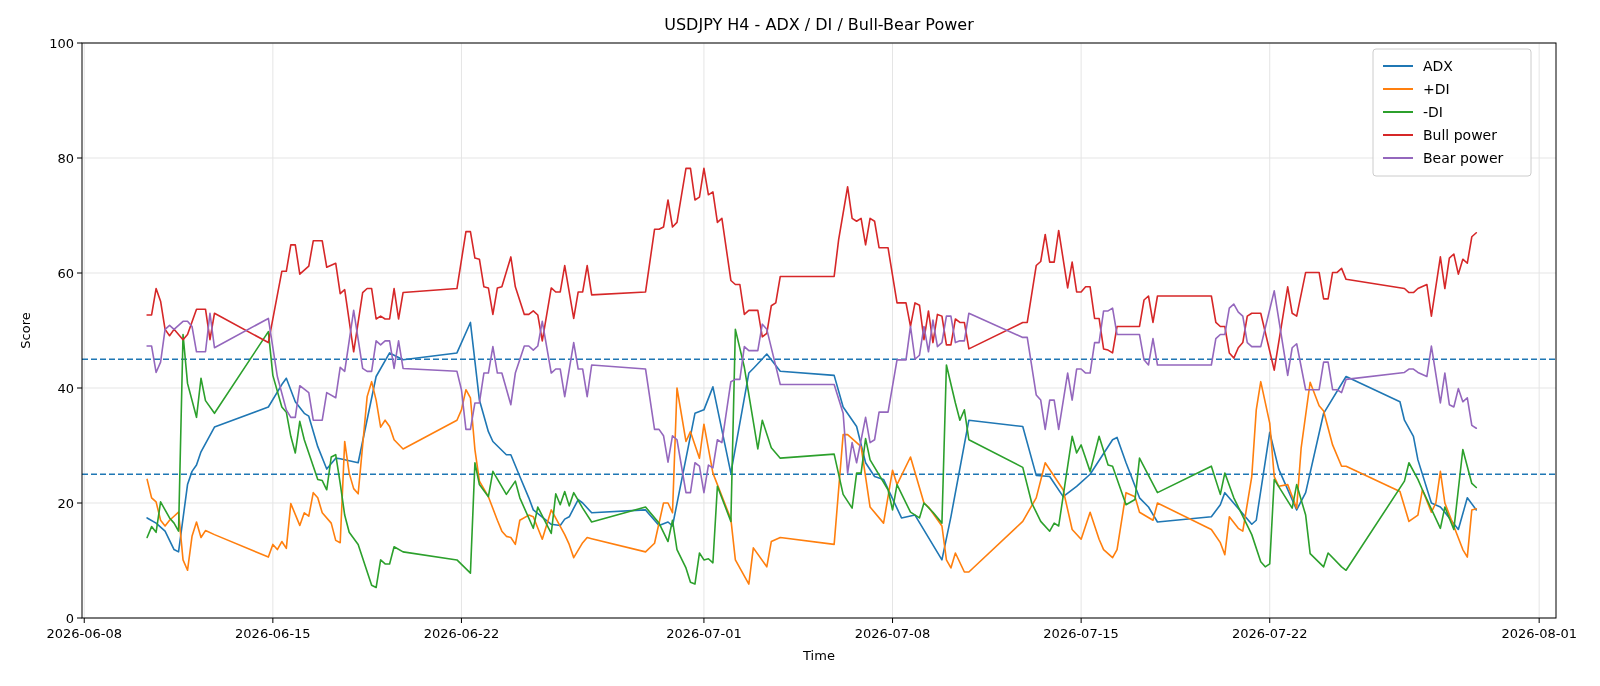 The width and height of the screenshot is (1600, 686). I want to click on x-tick-label: 2026-06-22, so click(461, 633).